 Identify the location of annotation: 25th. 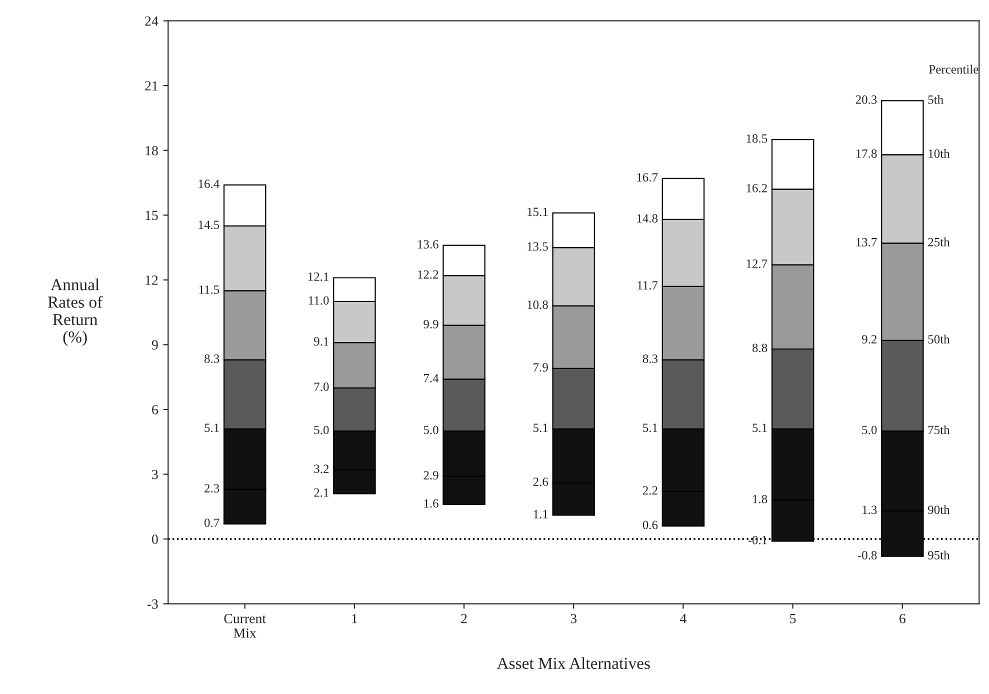
(939, 242).